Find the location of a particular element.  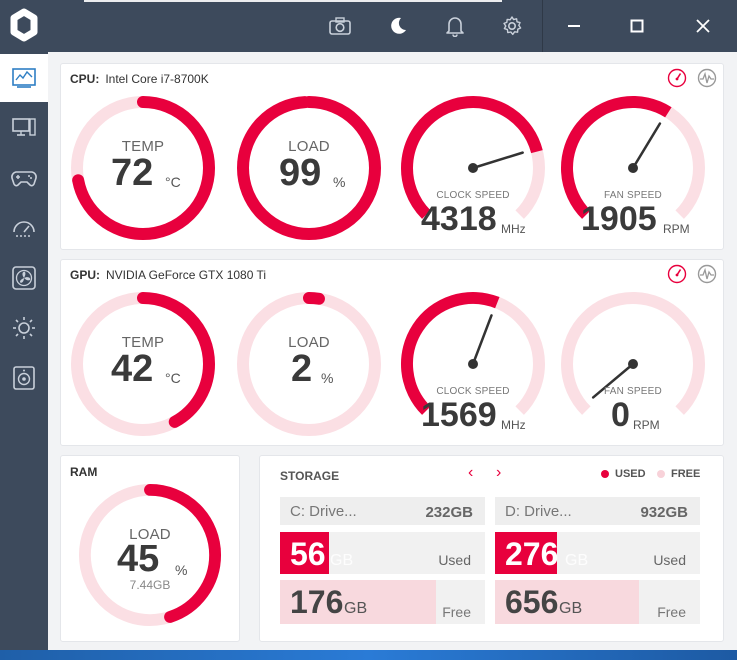

gpu-fan-dial is located at coordinates (633, 353).